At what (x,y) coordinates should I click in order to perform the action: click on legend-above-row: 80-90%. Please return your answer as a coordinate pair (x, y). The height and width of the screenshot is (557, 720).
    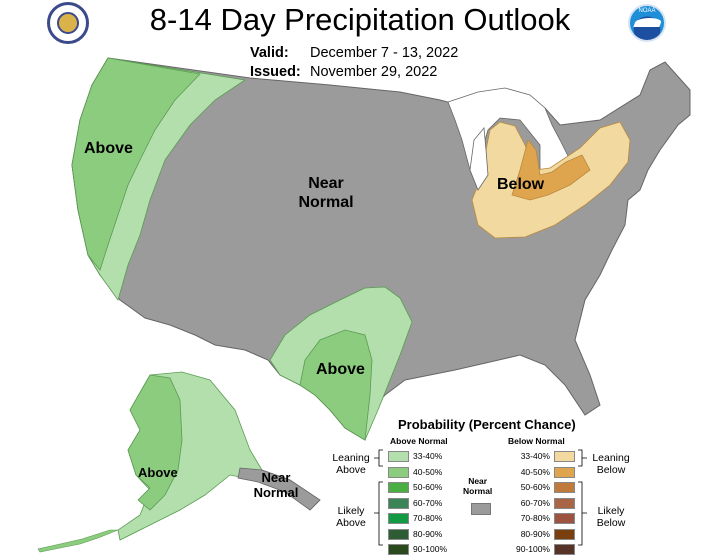
    Looking at the image, I should click on (415, 534).